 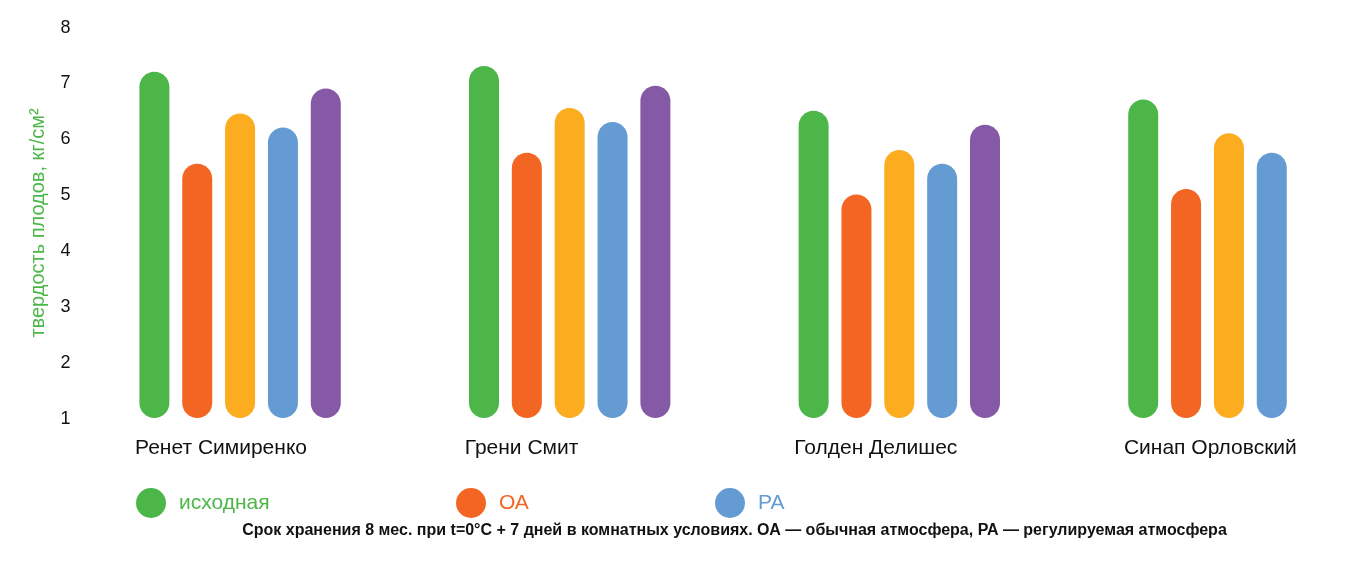 I want to click on y-tick-label: 3, so click(x=65, y=305).